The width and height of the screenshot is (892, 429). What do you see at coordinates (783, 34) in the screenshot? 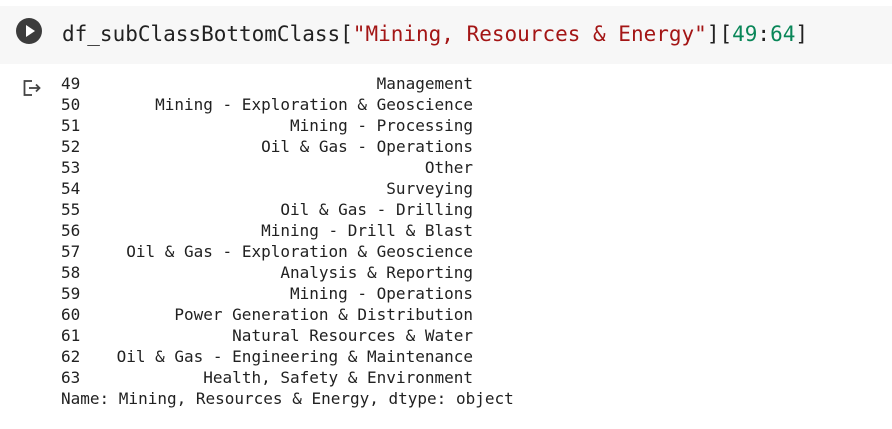
I see `code-slice-end: 64` at bounding box center [783, 34].